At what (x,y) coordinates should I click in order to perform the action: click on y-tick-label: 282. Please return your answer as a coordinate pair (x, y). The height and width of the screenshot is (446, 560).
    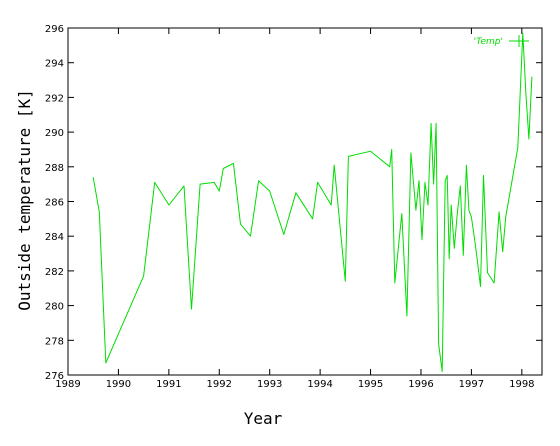
    Looking at the image, I should click on (54, 272).